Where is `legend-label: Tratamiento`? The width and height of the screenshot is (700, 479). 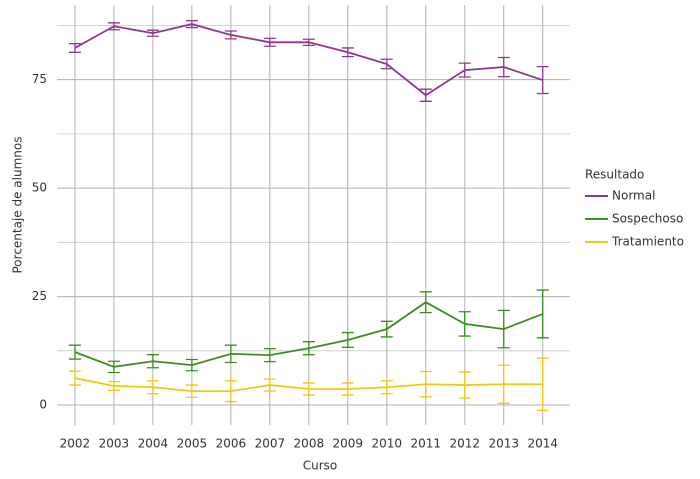 legend-label: Tratamiento is located at coordinates (647, 242).